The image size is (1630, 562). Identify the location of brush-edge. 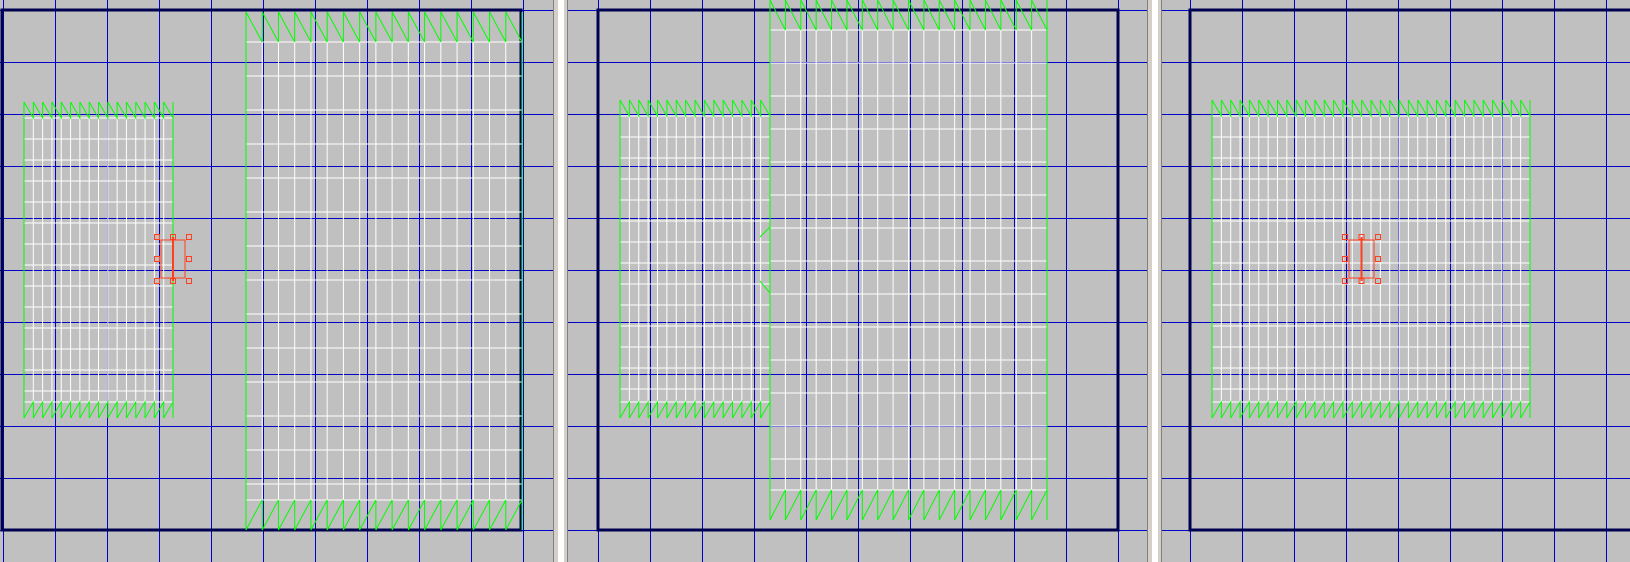
(1371, 259).